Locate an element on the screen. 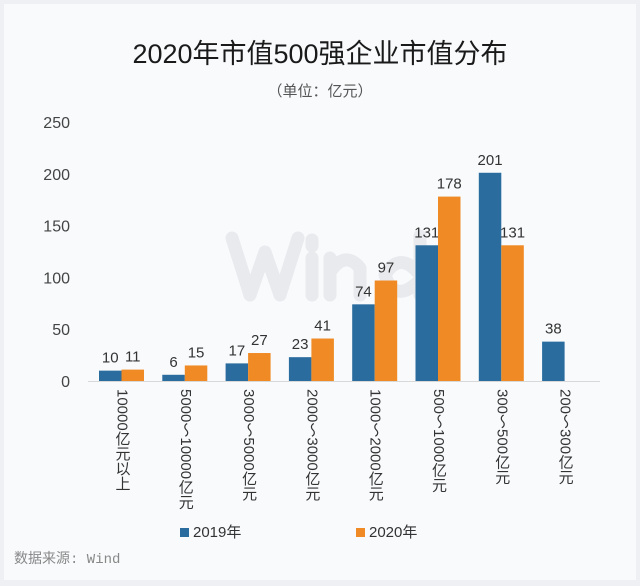  data-label: 15 is located at coordinates (196, 352).